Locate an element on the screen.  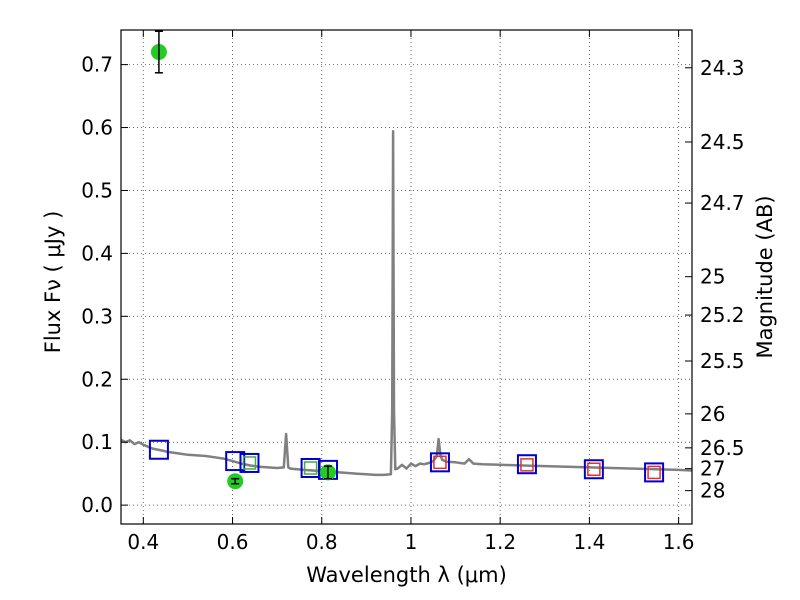
x-tick-label: 1.2 is located at coordinates (500, 542).